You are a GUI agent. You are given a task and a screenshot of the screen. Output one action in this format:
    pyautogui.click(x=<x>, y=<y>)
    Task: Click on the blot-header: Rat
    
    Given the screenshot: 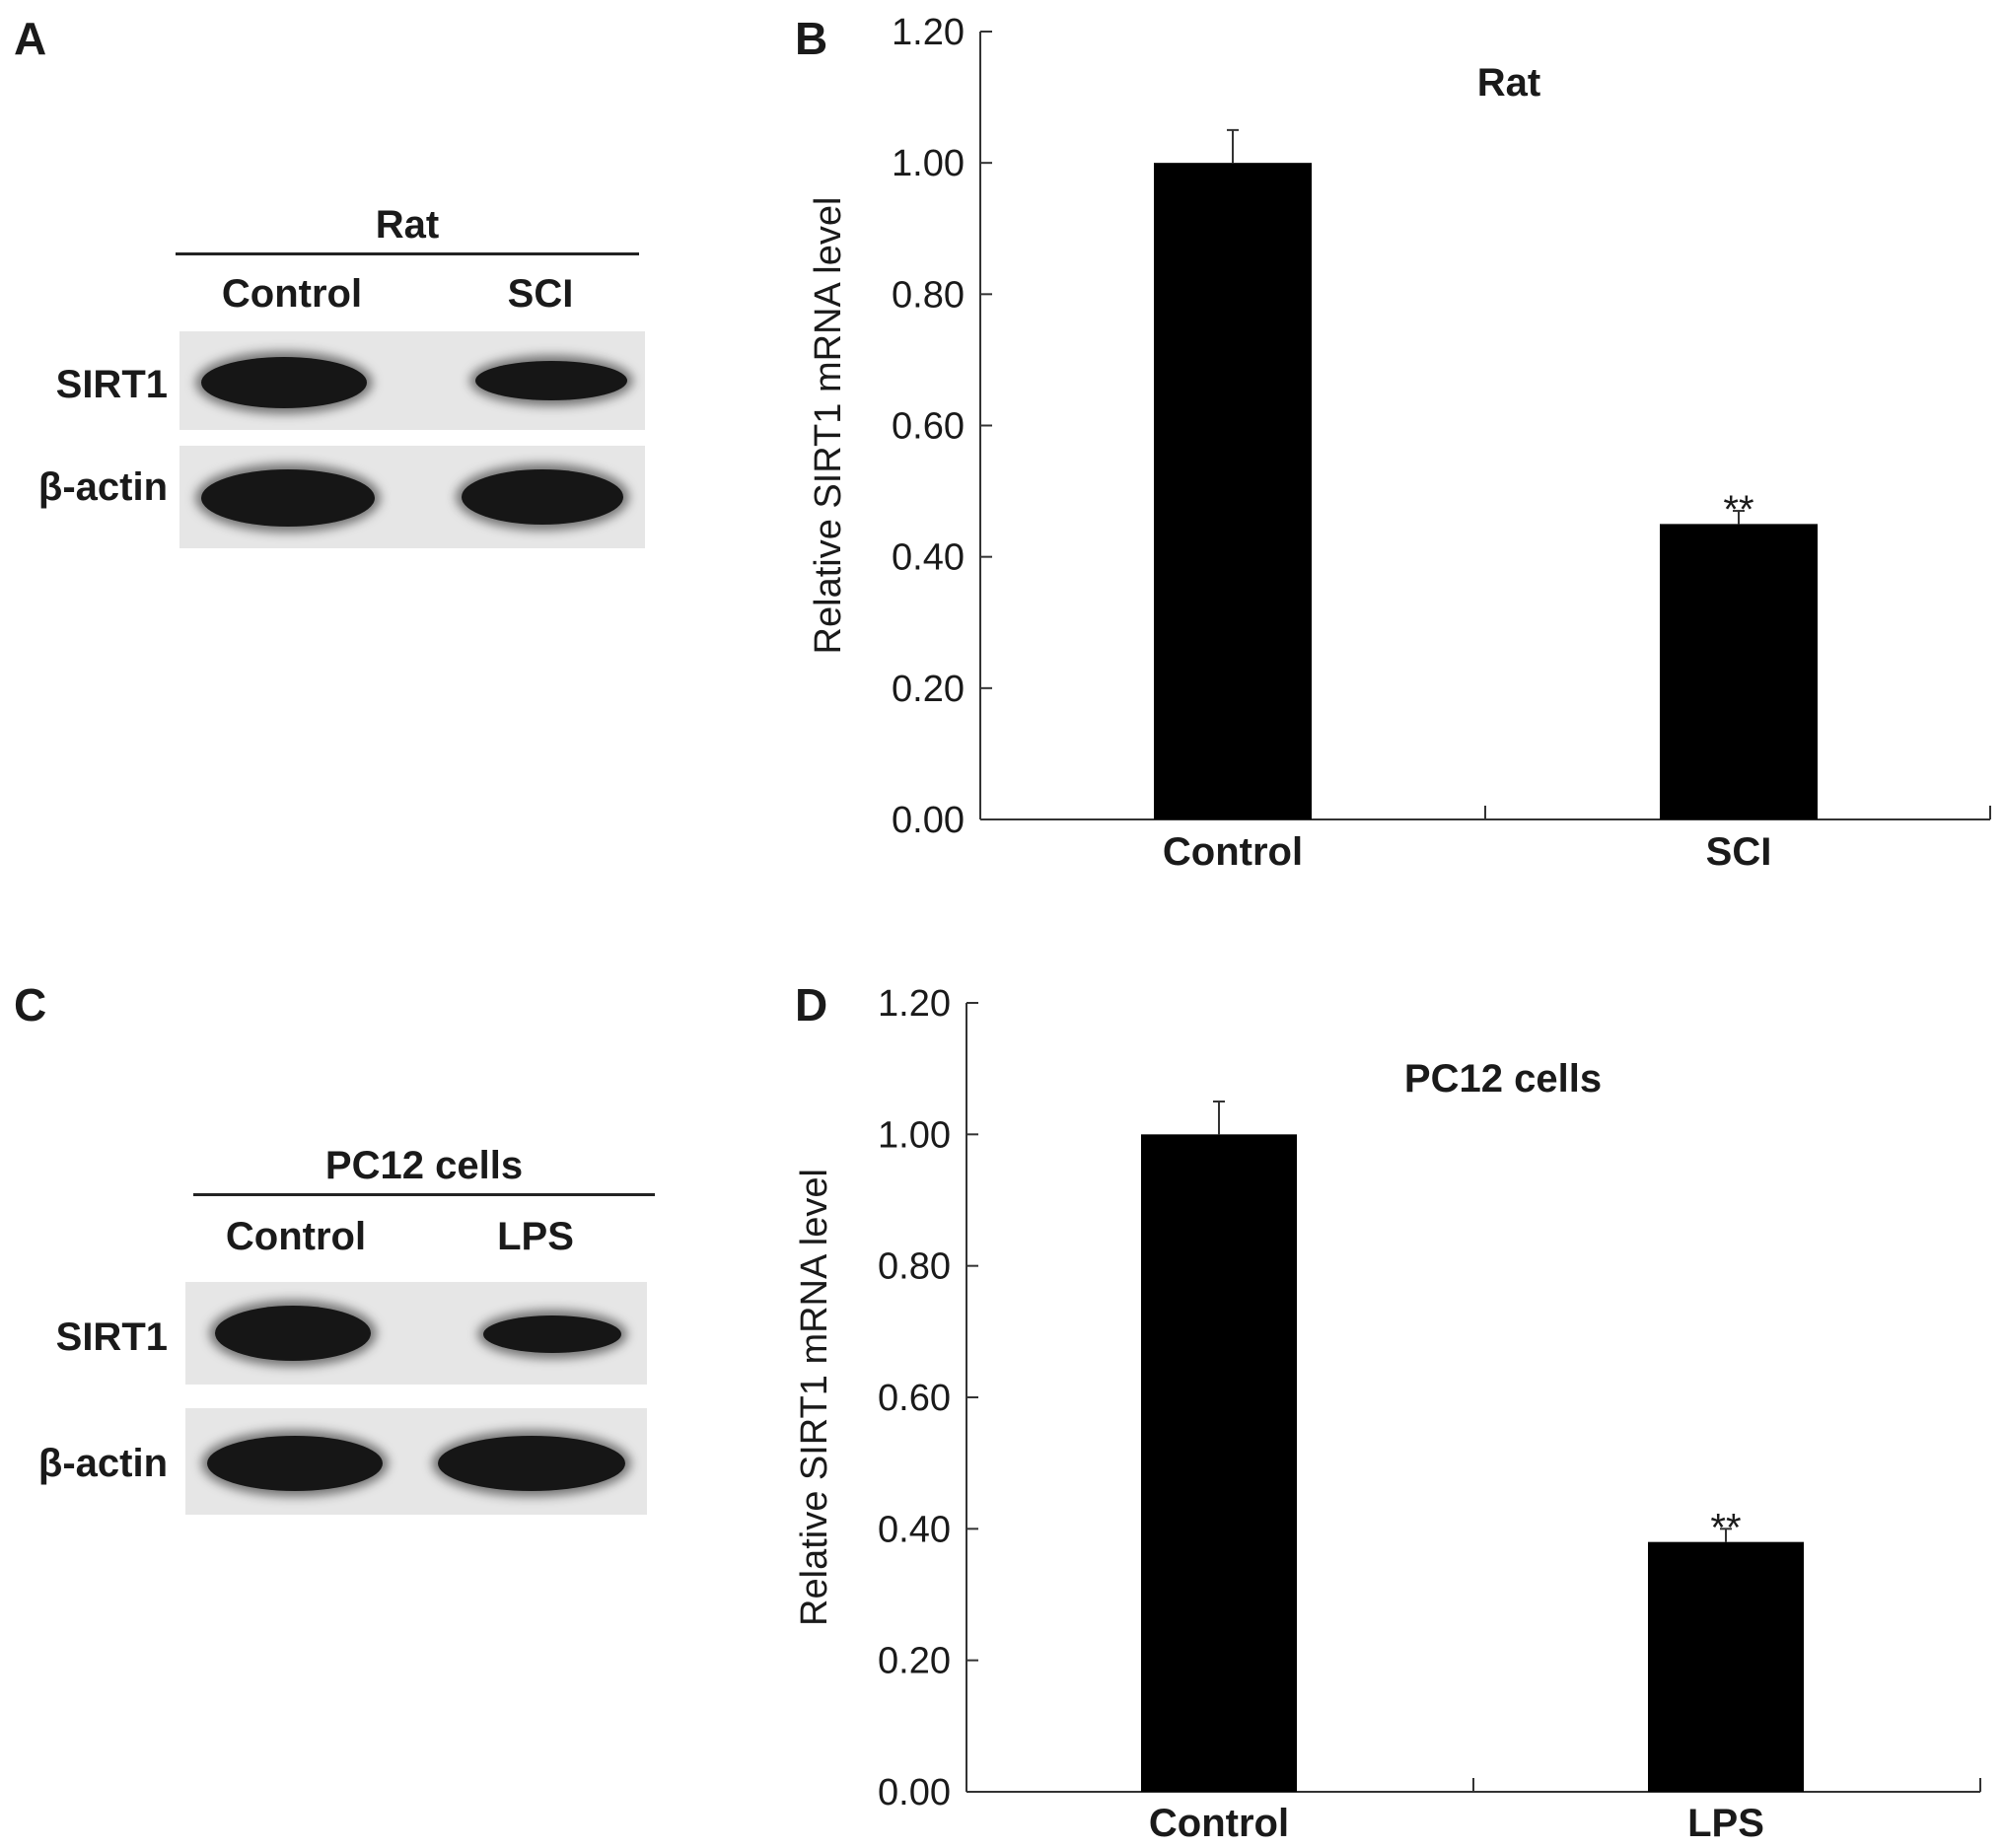 What is the action you would take?
    pyautogui.click(x=407, y=225)
    